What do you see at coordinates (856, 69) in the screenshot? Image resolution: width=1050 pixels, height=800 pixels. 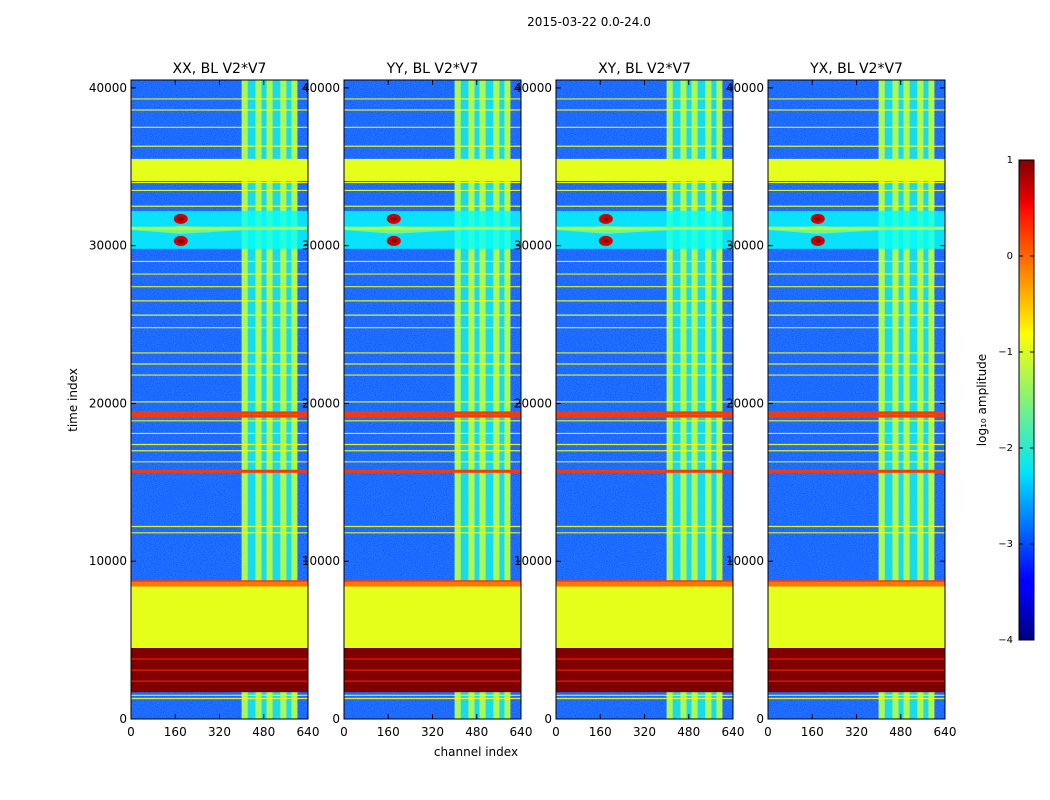 I see `panel-title: YX, BL V2*V7` at bounding box center [856, 69].